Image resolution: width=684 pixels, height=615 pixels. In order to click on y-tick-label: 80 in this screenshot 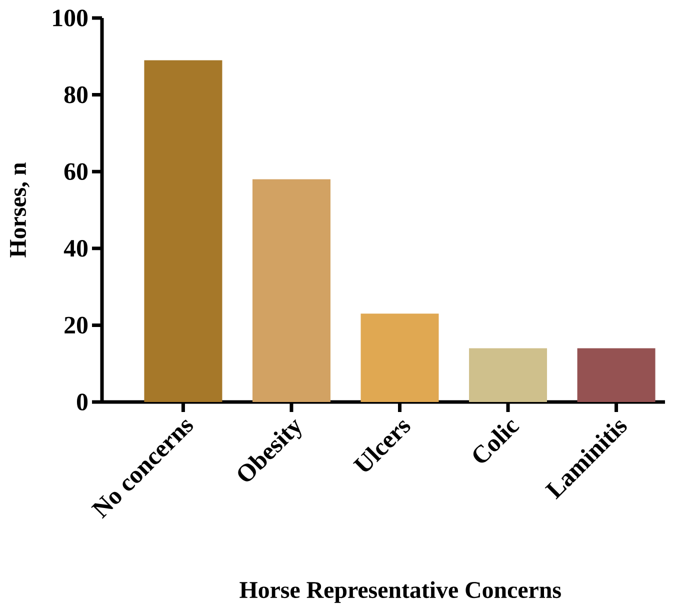, I will do `click(76, 95)`.